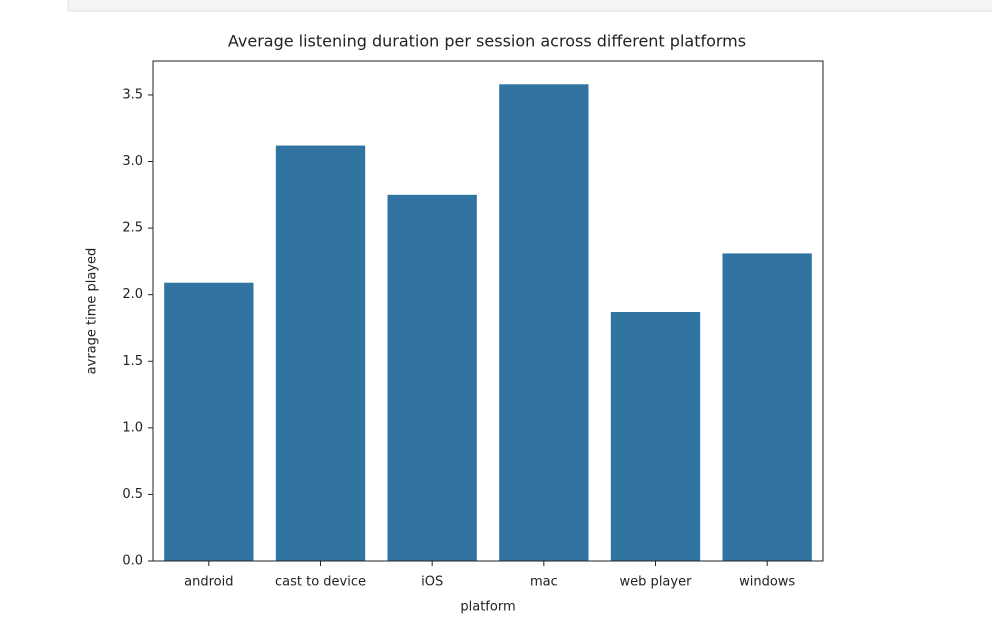 This screenshot has width=992, height=641. What do you see at coordinates (132, 294) in the screenshot?
I see `y-tick-label: 2.0` at bounding box center [132, 294].